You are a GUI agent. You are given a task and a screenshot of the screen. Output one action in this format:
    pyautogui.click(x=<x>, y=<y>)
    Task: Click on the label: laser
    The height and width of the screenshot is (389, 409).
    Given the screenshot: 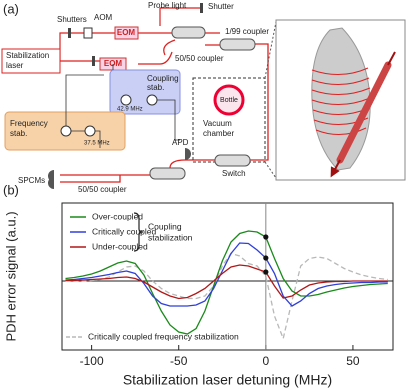 What is the action you would take?
    pyautogui.click(x=15, y=65)
    